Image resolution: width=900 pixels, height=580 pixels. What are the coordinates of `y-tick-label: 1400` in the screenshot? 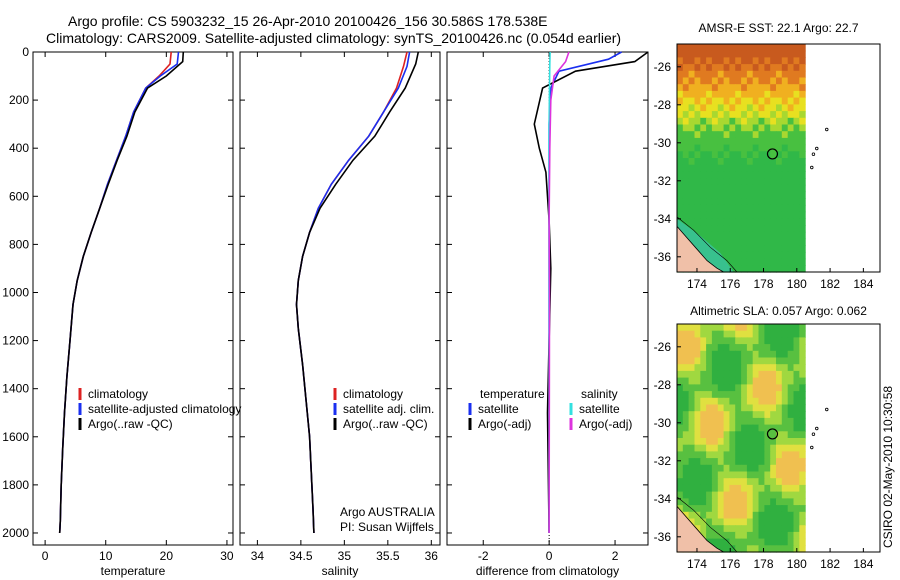 It's located at (15, 389).